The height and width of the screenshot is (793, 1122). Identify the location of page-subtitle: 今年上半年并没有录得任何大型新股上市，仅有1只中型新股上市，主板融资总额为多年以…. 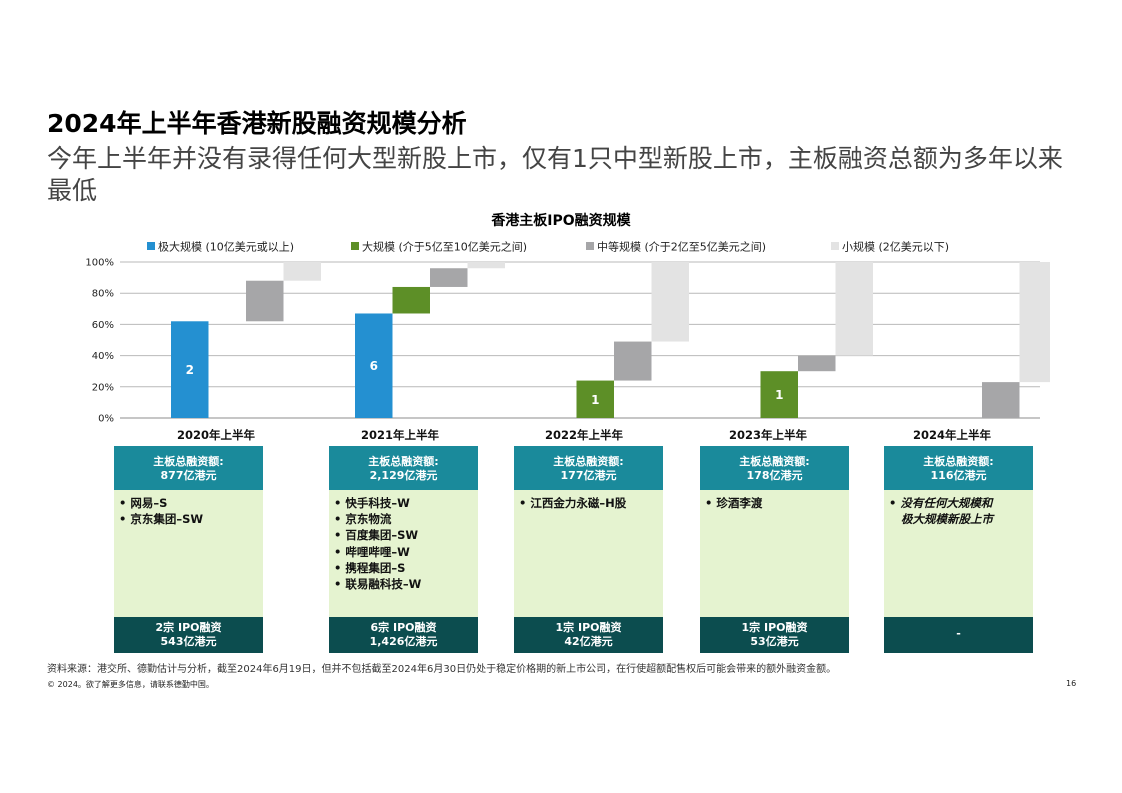
(555, 174).